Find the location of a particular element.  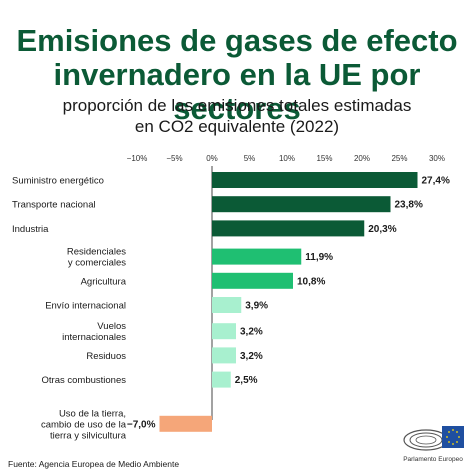

category-label: Transporte nacional is located at coordinates (54, 205).